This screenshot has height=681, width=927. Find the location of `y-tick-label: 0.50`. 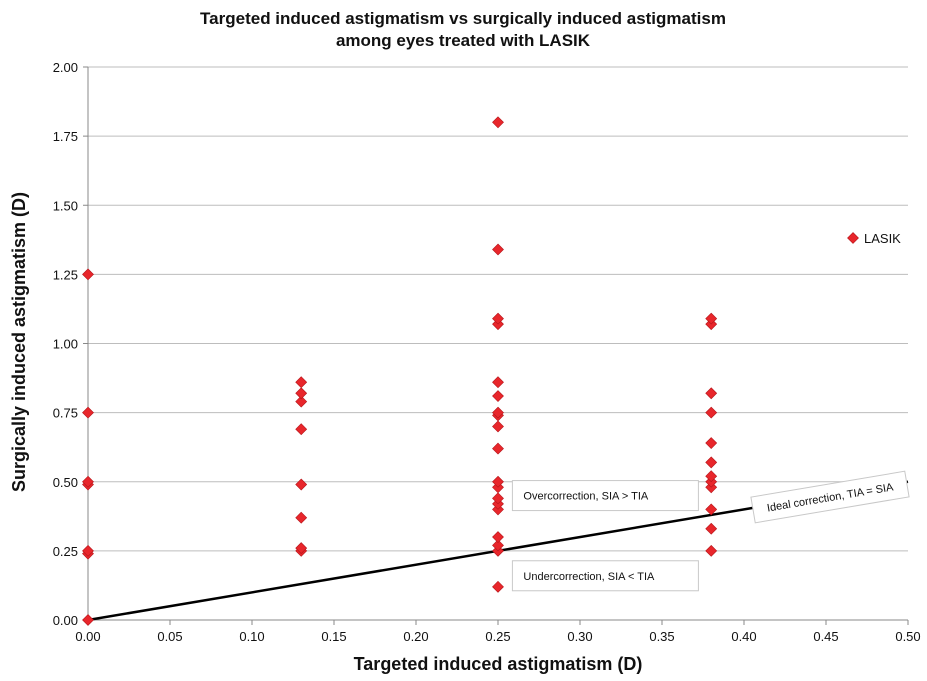

y-tick-label: 0.50 is located at coordinates (65, 482).